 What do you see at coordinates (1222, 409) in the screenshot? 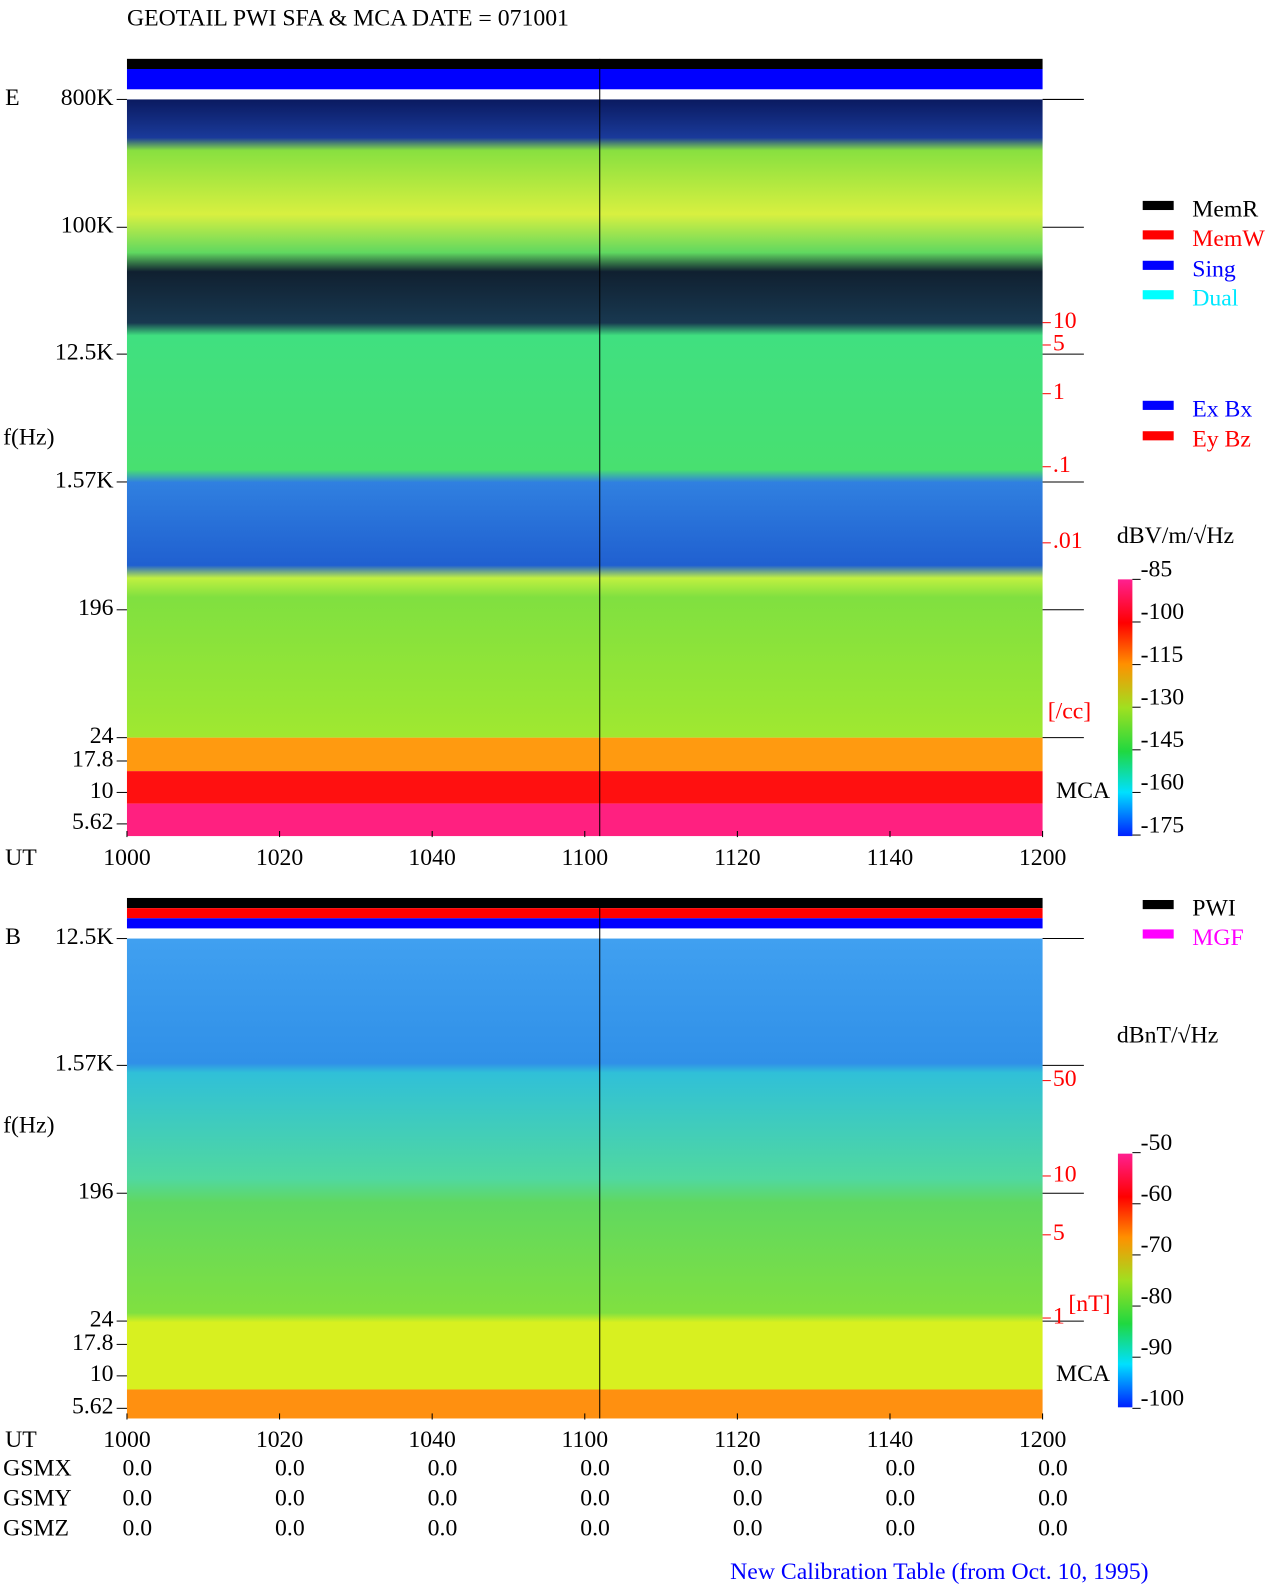
I see `legend-label: Ex Bx` at bounding box center [1222, 409].